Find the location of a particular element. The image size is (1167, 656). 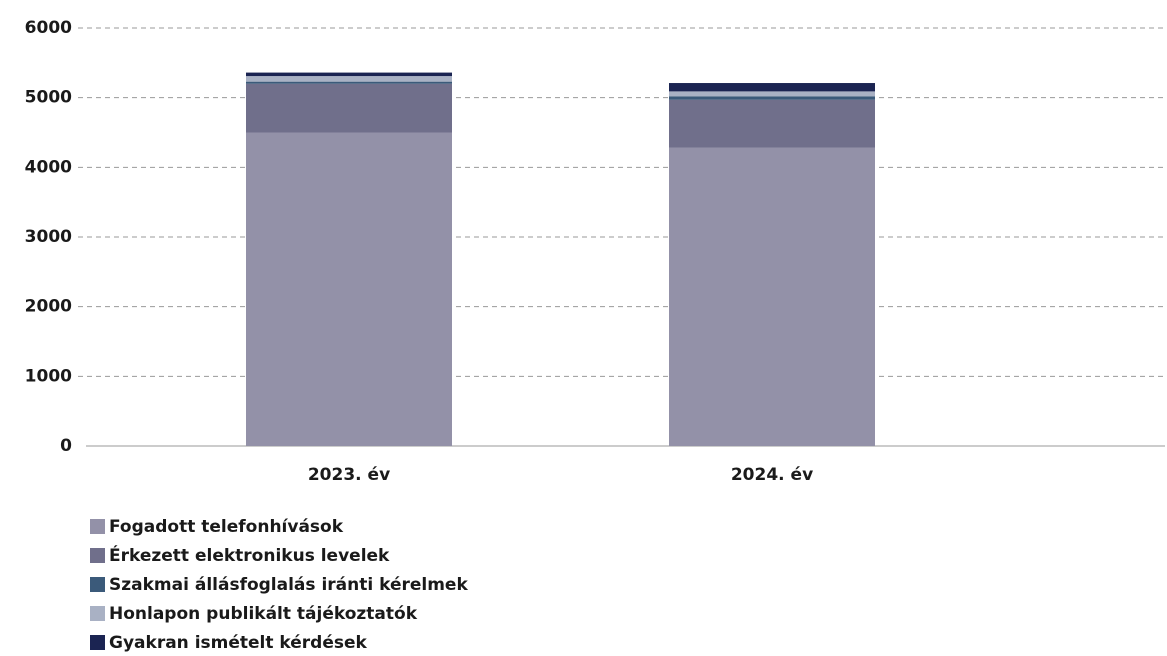

y-tick-label: 3000 is located at coordinates (48, 237).